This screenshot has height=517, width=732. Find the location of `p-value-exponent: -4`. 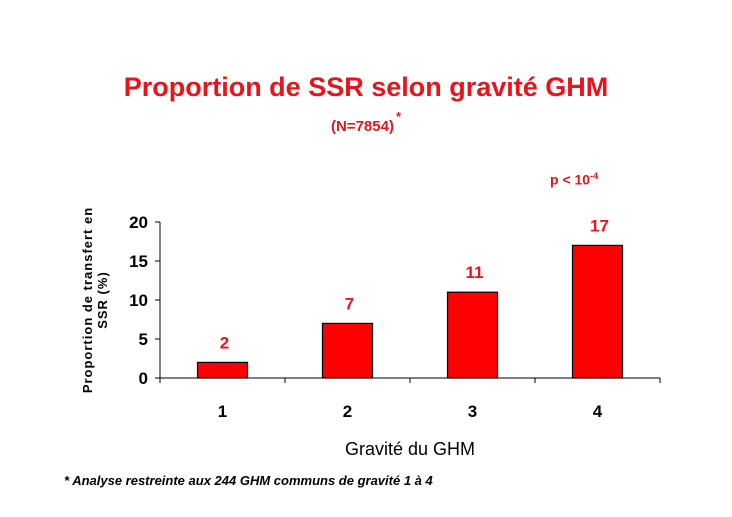

p-value-exponent: -4 is located at coordinates (594, 176).